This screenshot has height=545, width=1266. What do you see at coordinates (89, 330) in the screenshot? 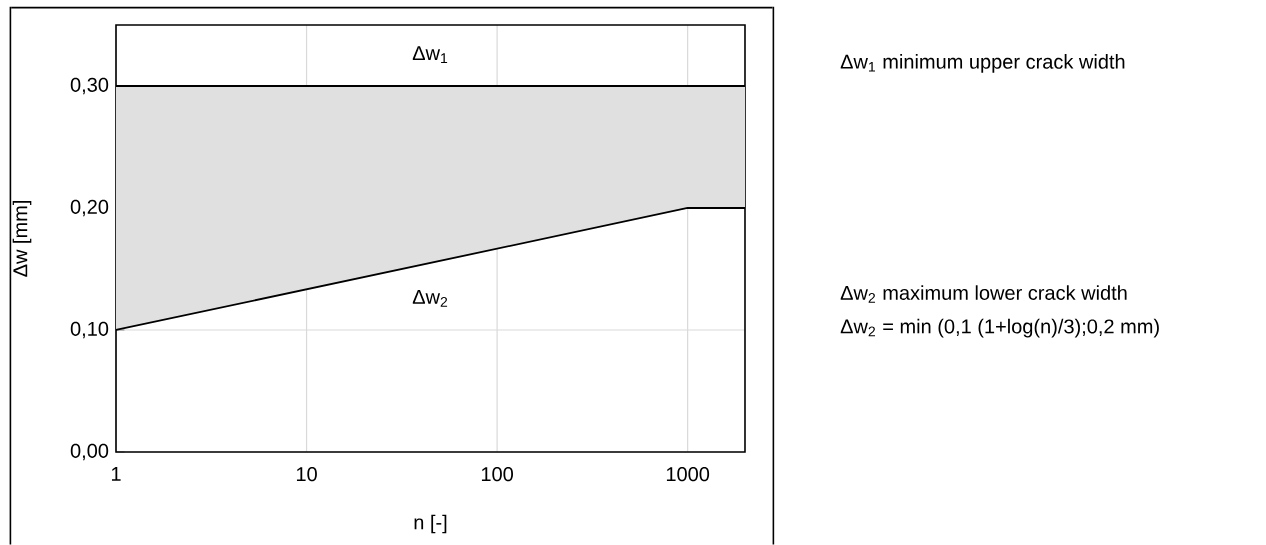
I see `y-tick-label: 0,10` at bounding box center [89, 330].